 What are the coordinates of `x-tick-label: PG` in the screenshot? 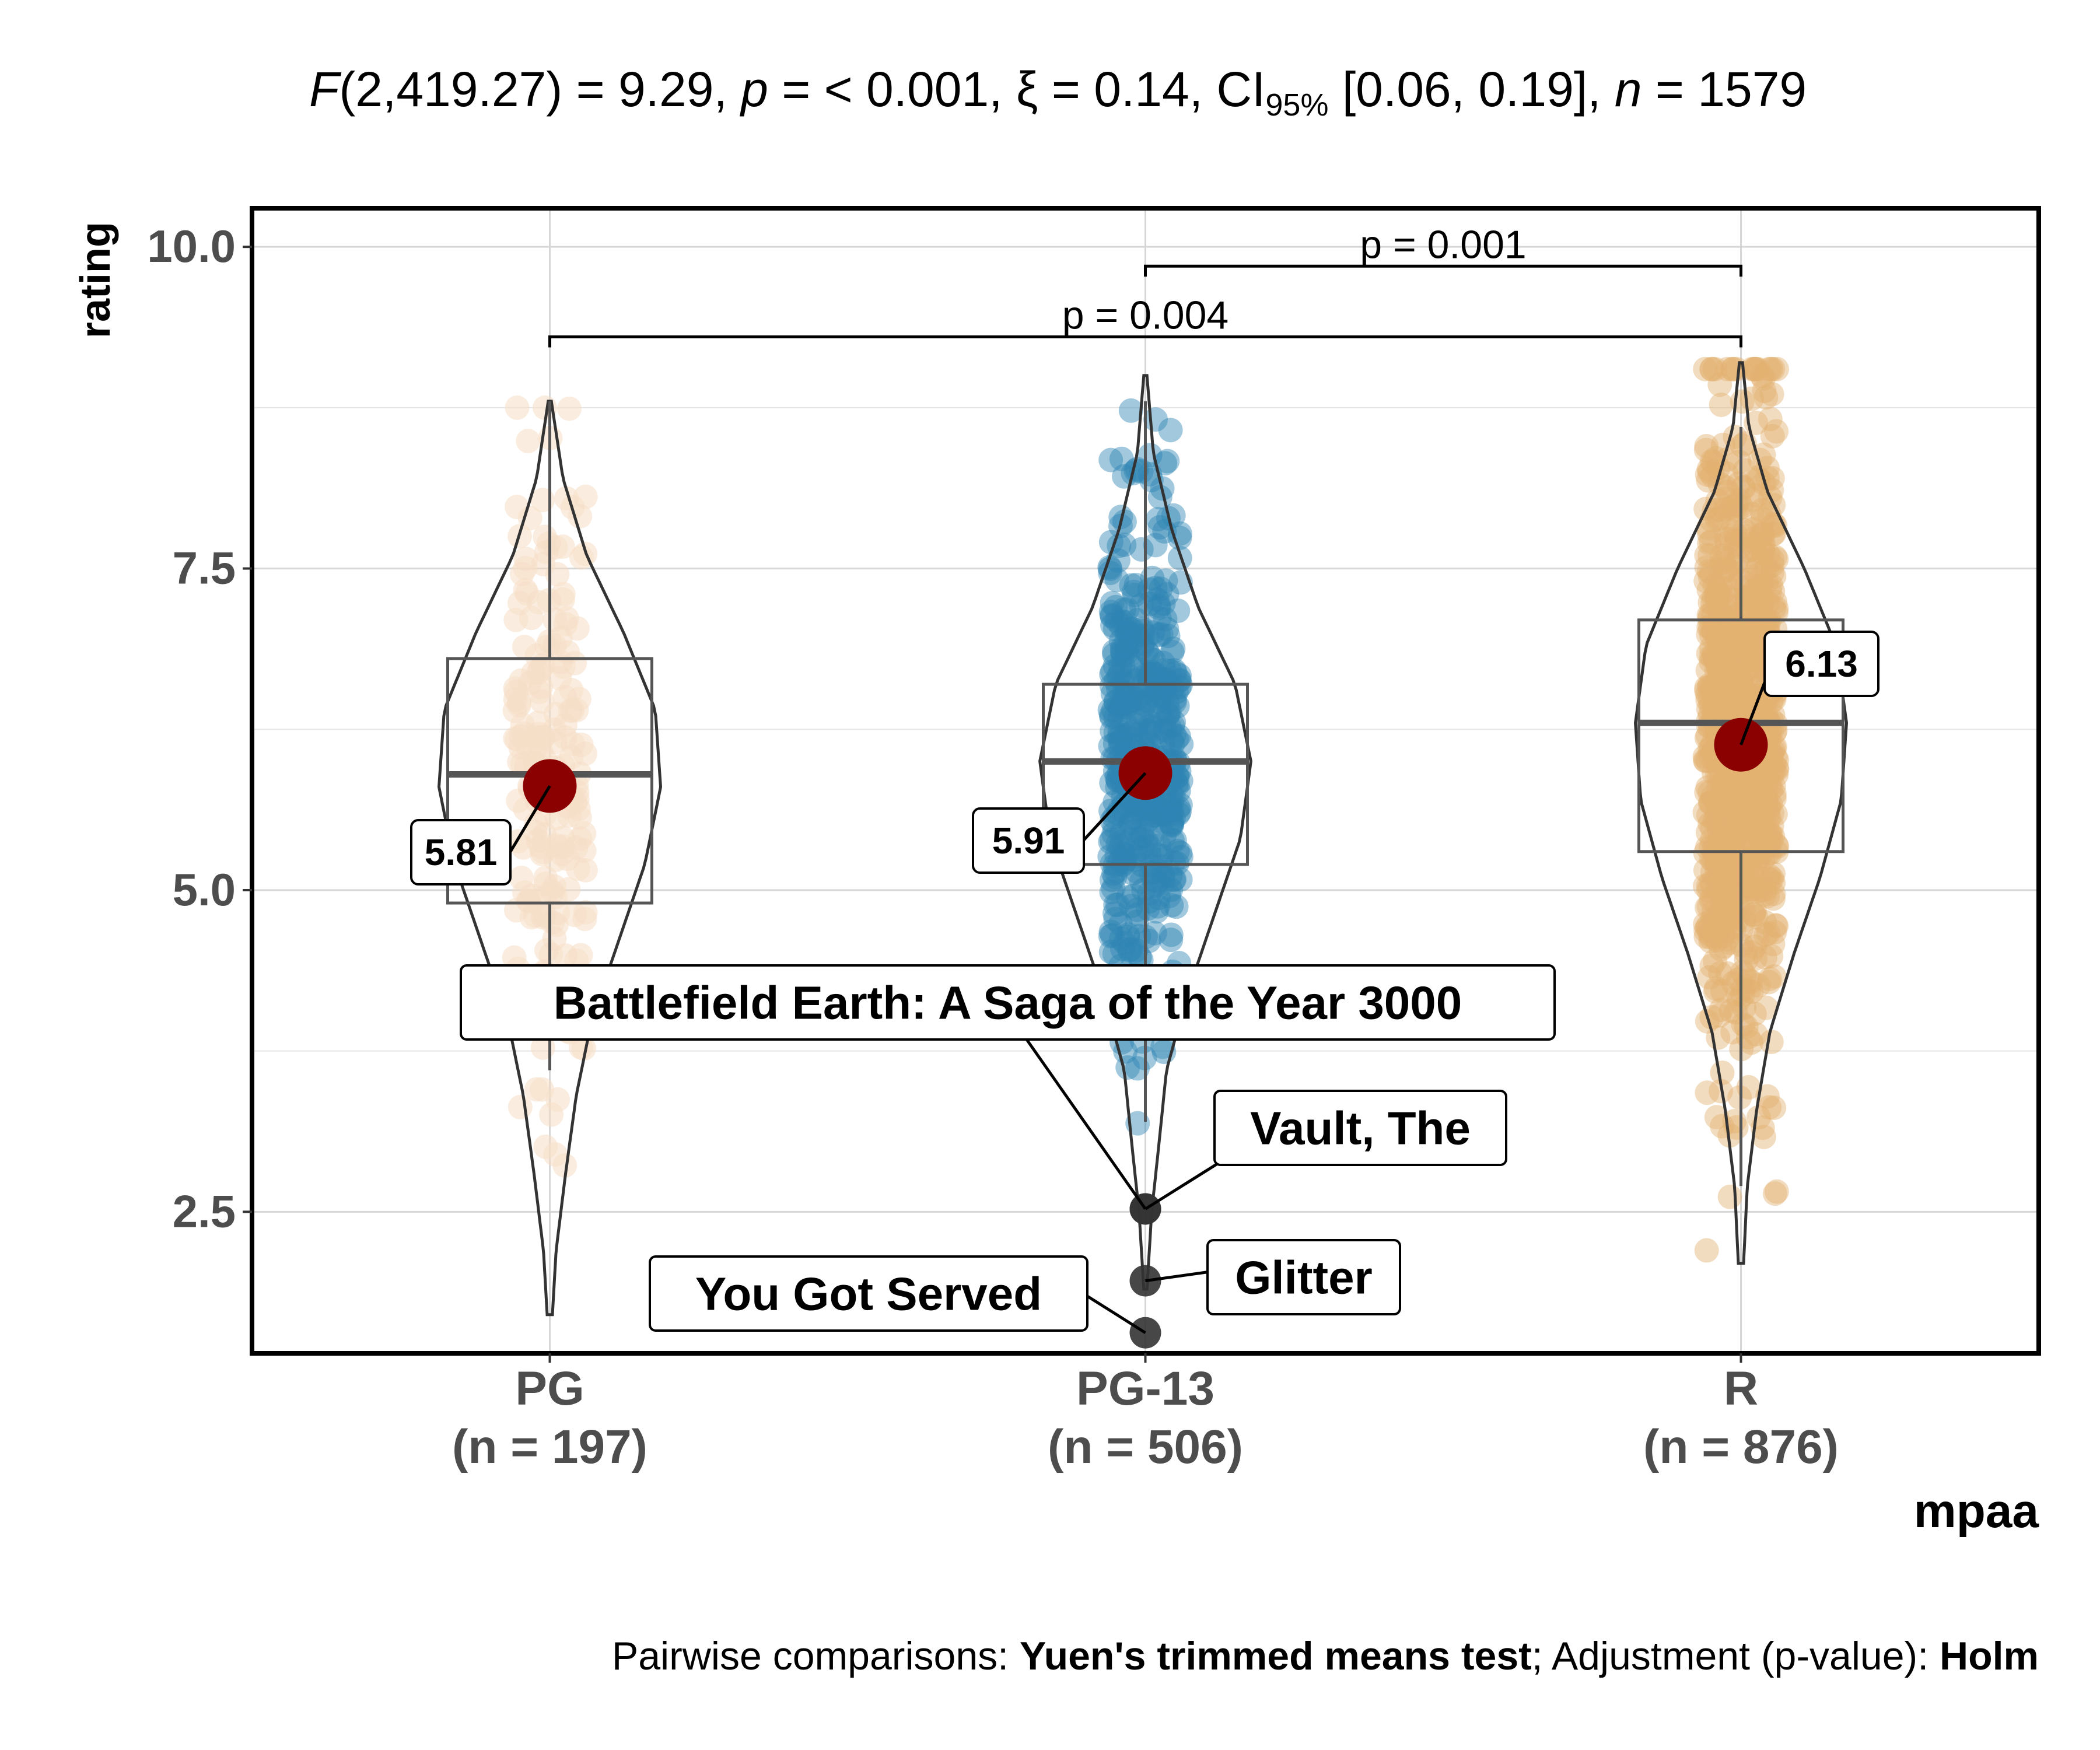 It's located at (549, 1388).